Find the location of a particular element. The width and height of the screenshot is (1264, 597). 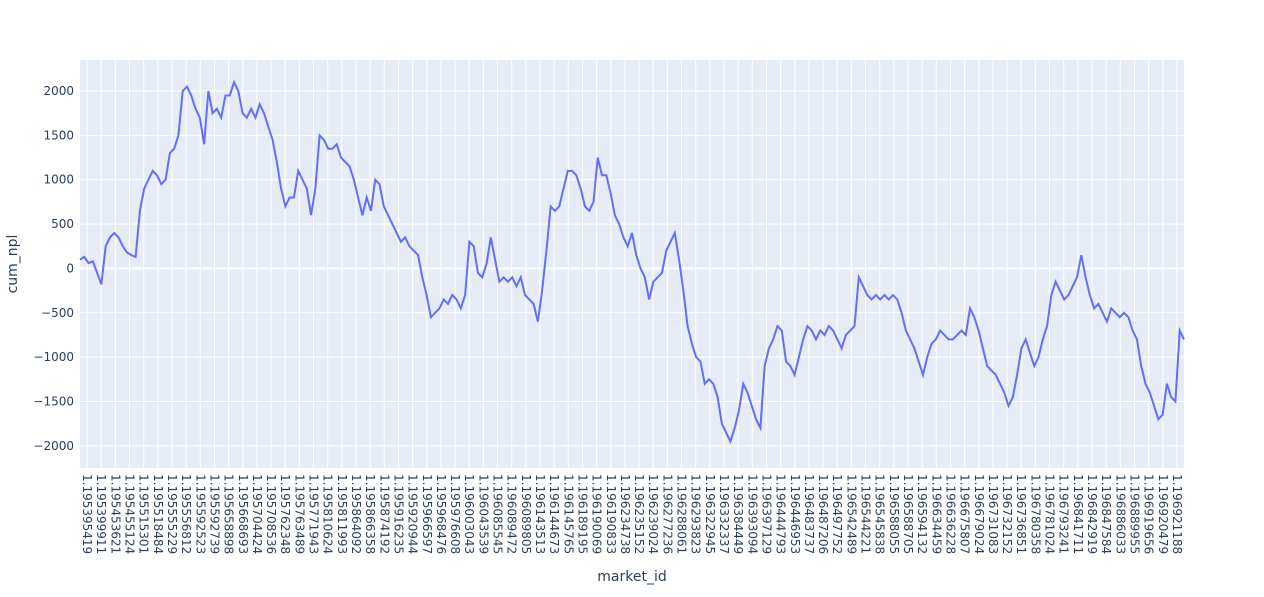

x-tick-label: 1.196793241 is located at coordinates (1064, 514).